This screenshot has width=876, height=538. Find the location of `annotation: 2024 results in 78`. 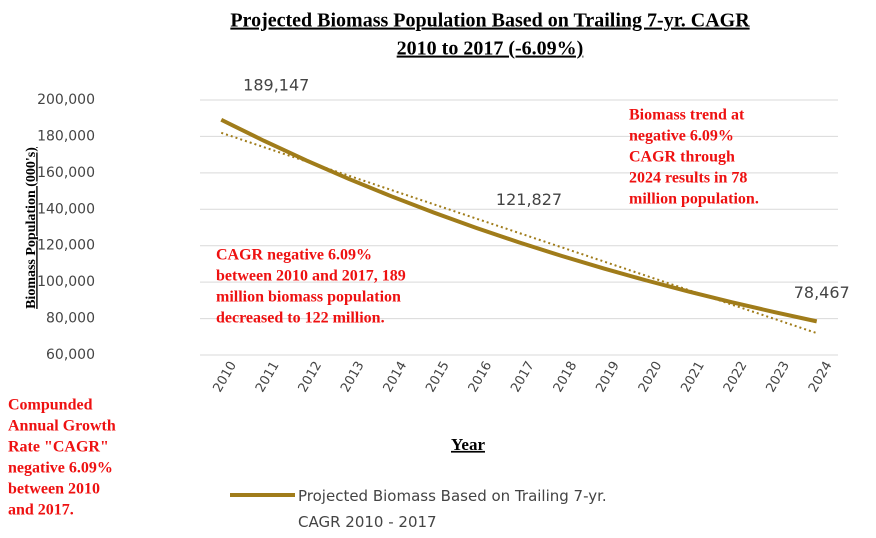

annotation: 2024 results in 78 is located at coordinates (688, 178).